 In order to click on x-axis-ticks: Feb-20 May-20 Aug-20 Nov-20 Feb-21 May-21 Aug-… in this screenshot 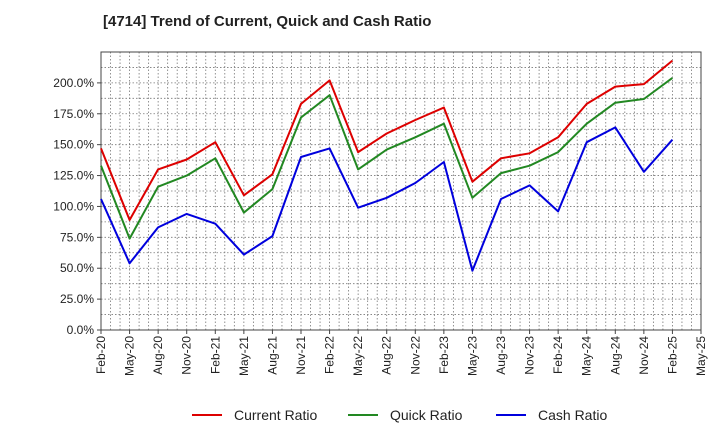, I will do `click(401, 353)`.